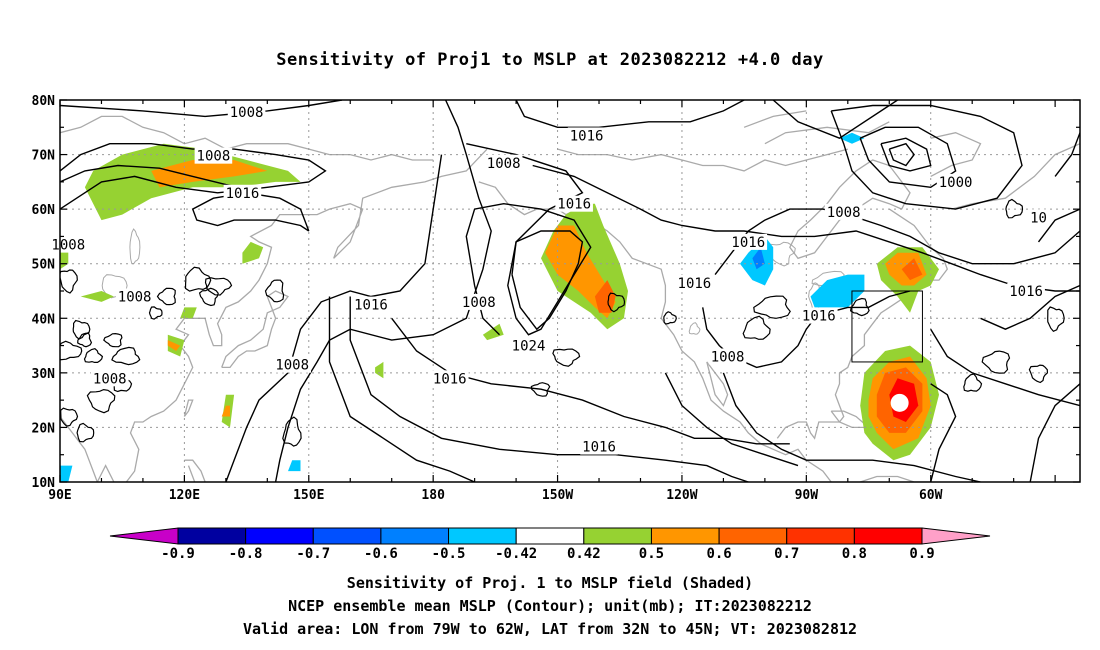  I want to click on lat-label: 10N, so click(44, 483).